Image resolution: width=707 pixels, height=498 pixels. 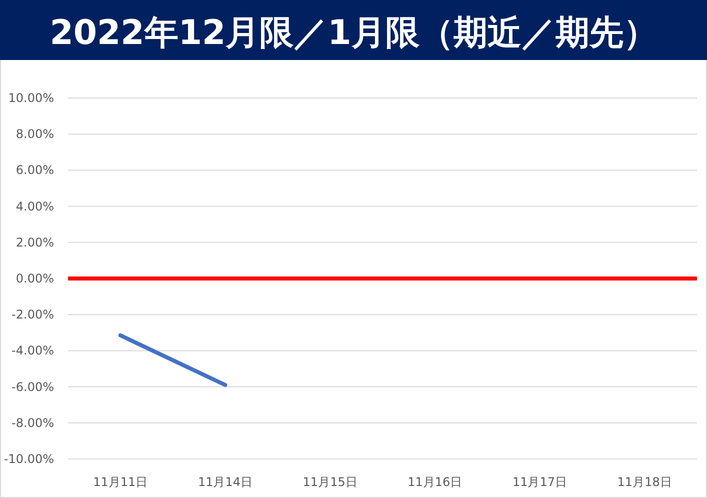 I want to click on y-tick-label: 6.00%, so click(x=35, y=170).